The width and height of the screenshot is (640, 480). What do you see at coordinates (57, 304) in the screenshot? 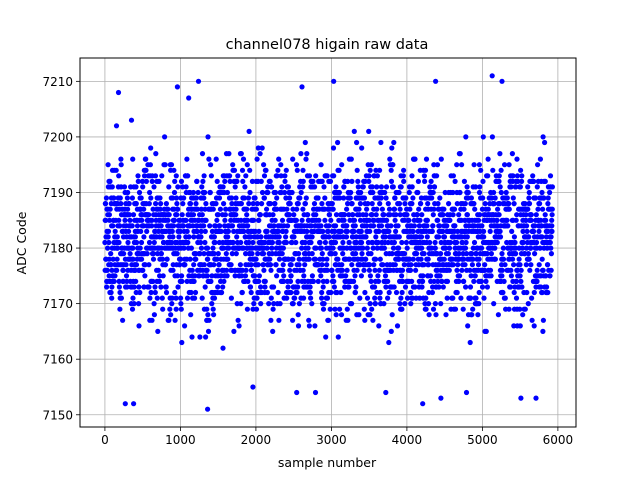
I see `y-tick-label: 7170` at bounding box center [57, 304].